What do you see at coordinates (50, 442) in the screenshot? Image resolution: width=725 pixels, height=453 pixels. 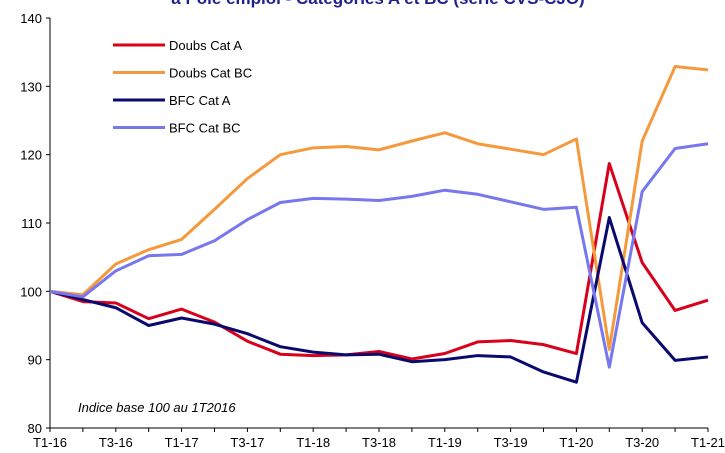 I see `x-tick-label: T1-16` at bounding box center [50, 442].